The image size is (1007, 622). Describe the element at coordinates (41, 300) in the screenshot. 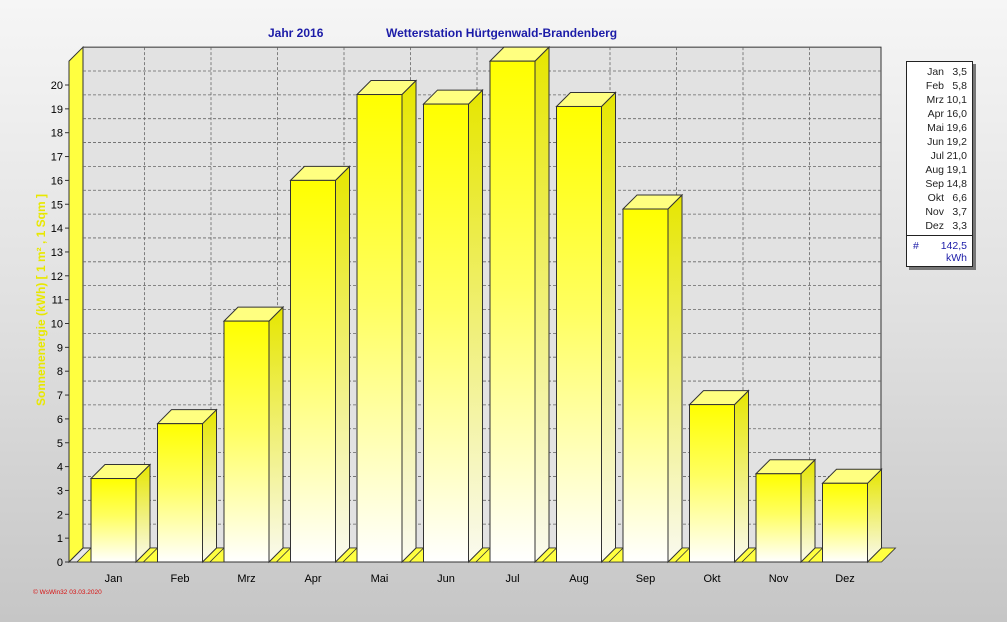

I see `y-axis-label: Sonnenenergie (kWh) [ 1 m² , 1 Sqm ]` at that location.